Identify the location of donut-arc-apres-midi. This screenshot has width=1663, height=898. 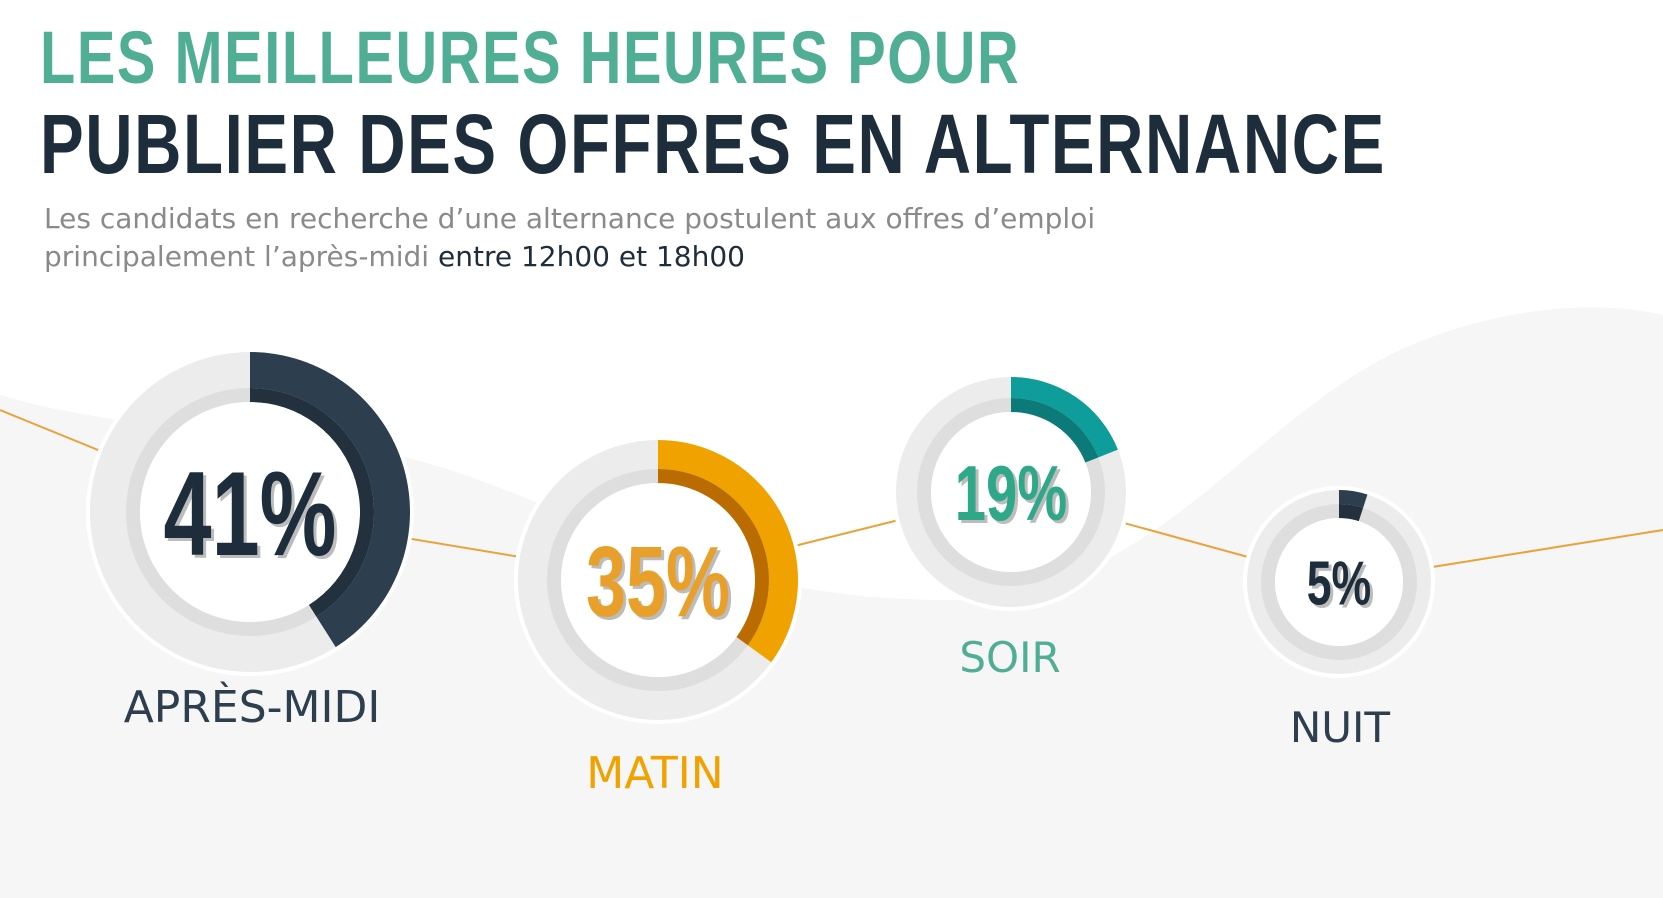
(330, 500).